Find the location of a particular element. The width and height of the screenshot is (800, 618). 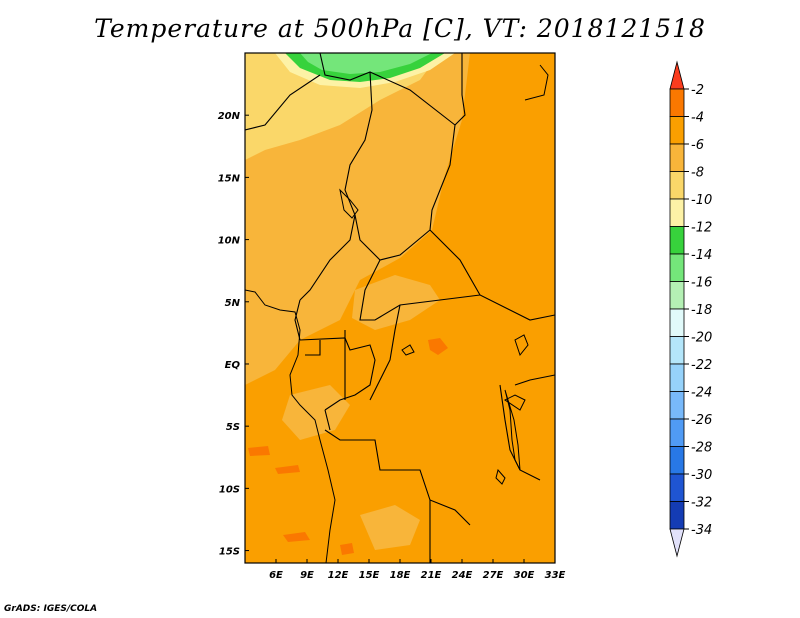

colorbar-label: -20 is located at coordinates (701, 338).